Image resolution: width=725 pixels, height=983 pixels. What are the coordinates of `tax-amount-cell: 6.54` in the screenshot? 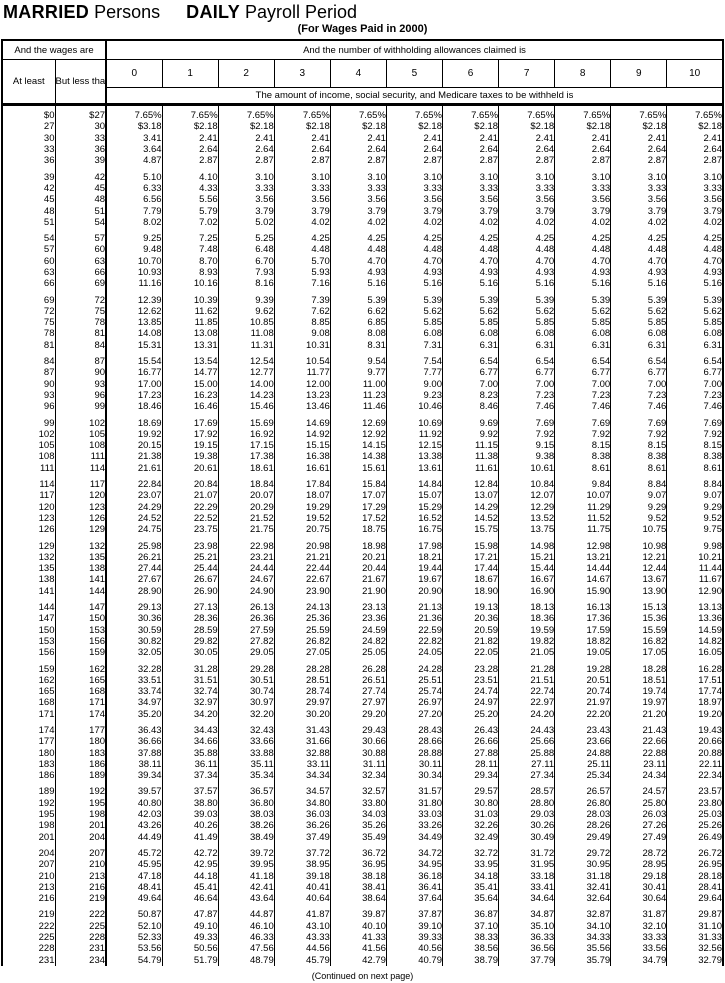 It's located at (470, 361).